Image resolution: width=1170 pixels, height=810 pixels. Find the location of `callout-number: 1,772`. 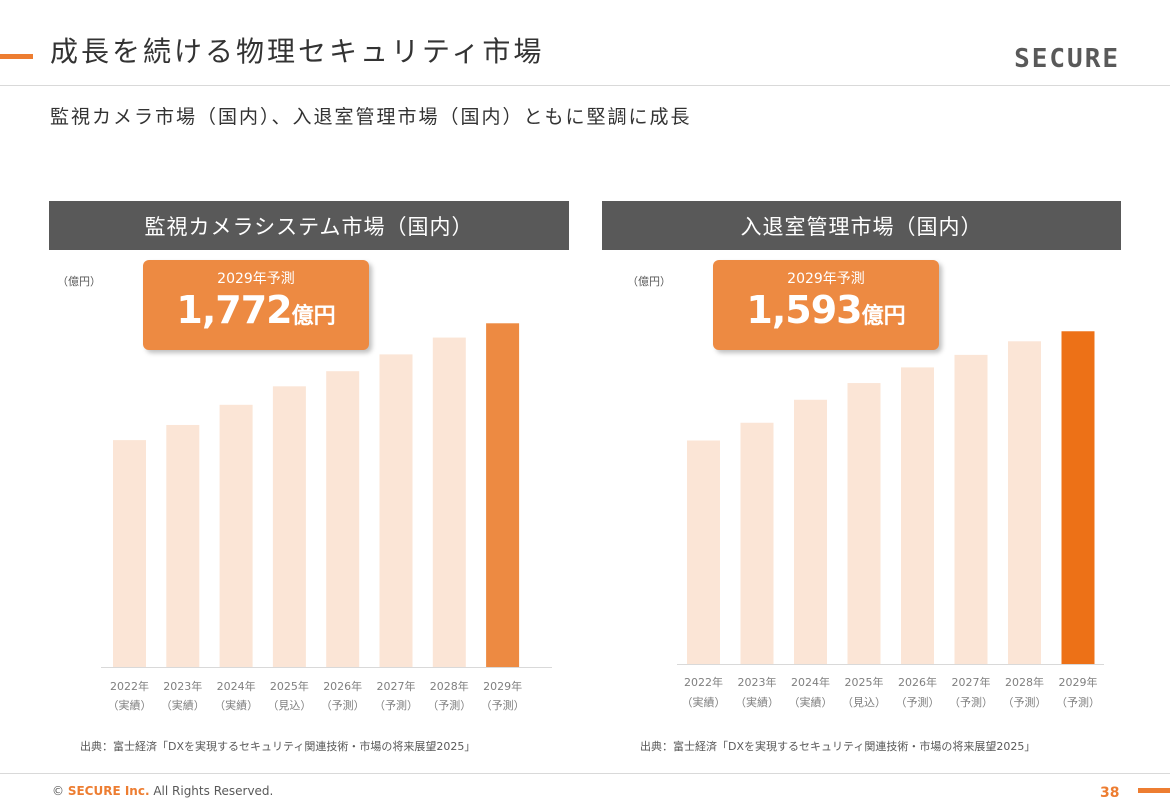

callout-number: 1,772 is located at coordinates (234, 310).